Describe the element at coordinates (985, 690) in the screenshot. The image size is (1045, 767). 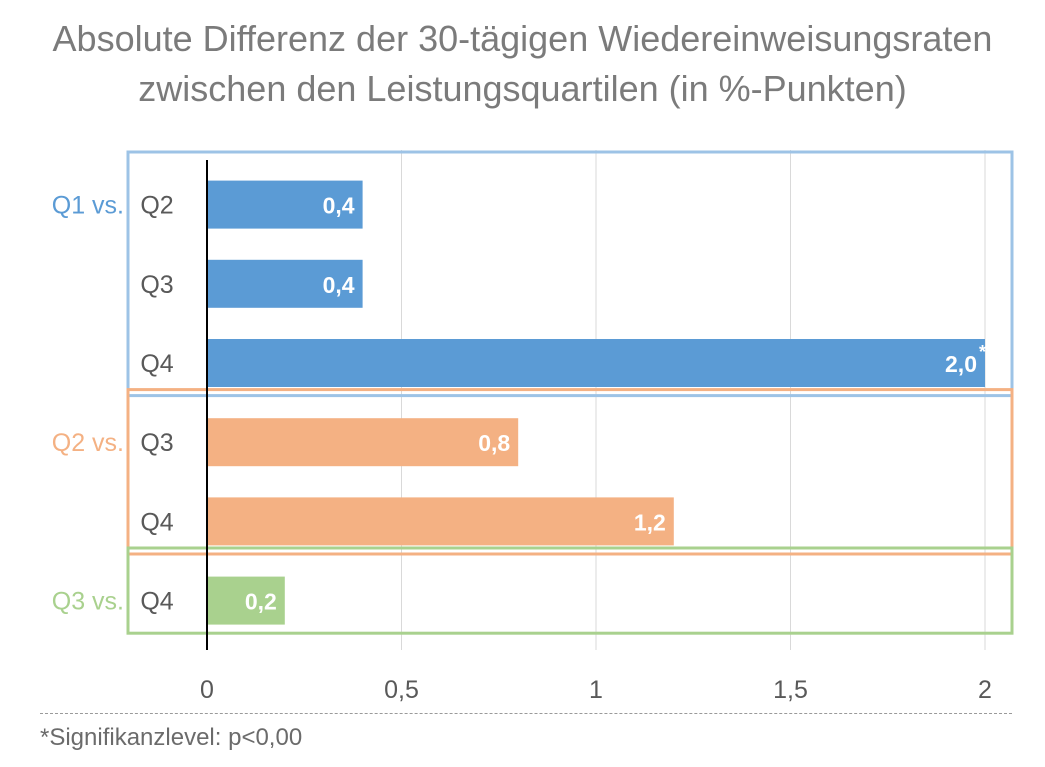
I see `x-tick-label: 2` at that location.